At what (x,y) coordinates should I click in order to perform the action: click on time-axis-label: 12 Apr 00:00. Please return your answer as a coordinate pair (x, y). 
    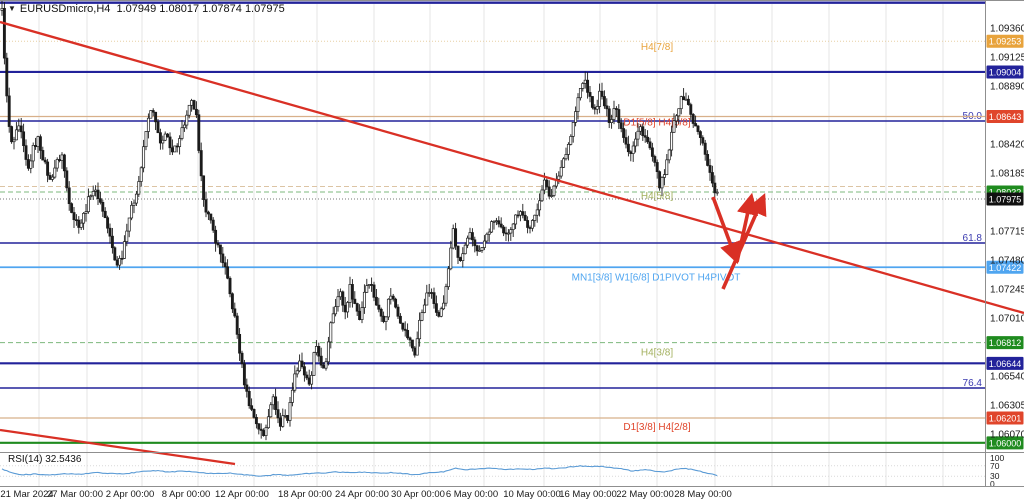
    Looking at the image, I should click on (242, 494).